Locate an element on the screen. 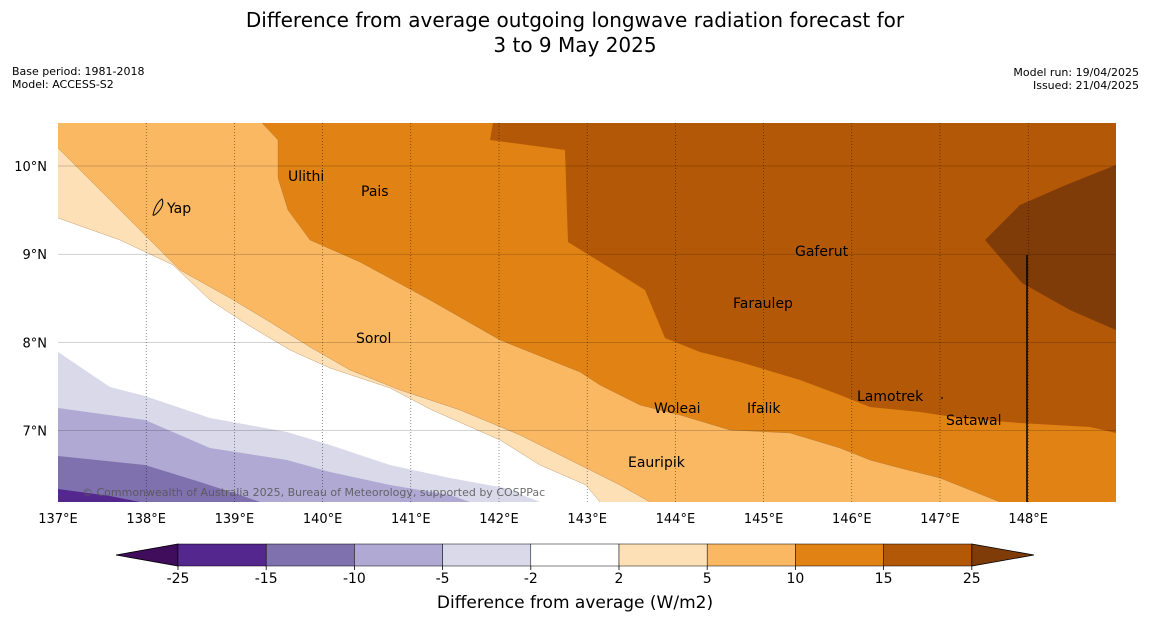 The image size is (1150, 644). lat-tick-label: 9°N is located at coordinates (35, 255).